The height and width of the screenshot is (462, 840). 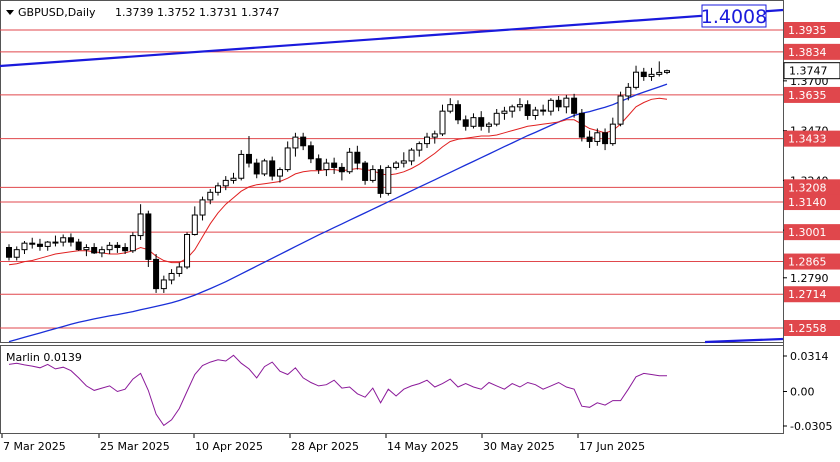 I want to click on dropdown-triangle-icon, so click(x=10, y=12).